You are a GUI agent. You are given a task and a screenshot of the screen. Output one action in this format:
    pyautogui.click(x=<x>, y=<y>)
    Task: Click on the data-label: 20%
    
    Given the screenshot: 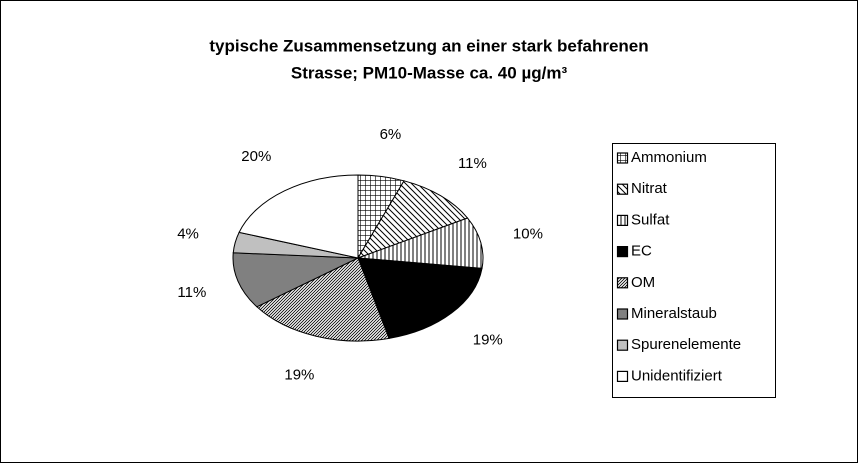 What is the action you would take?
    pyautogui.click(x=256, y=156)
    